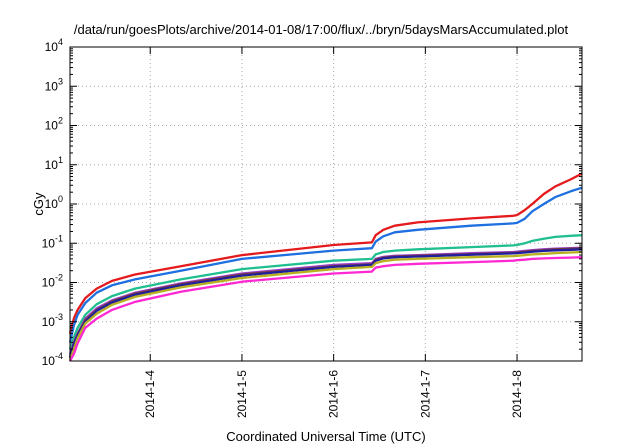  I want to click on x-tick-label: 2014-1-6, so click(334, 394).